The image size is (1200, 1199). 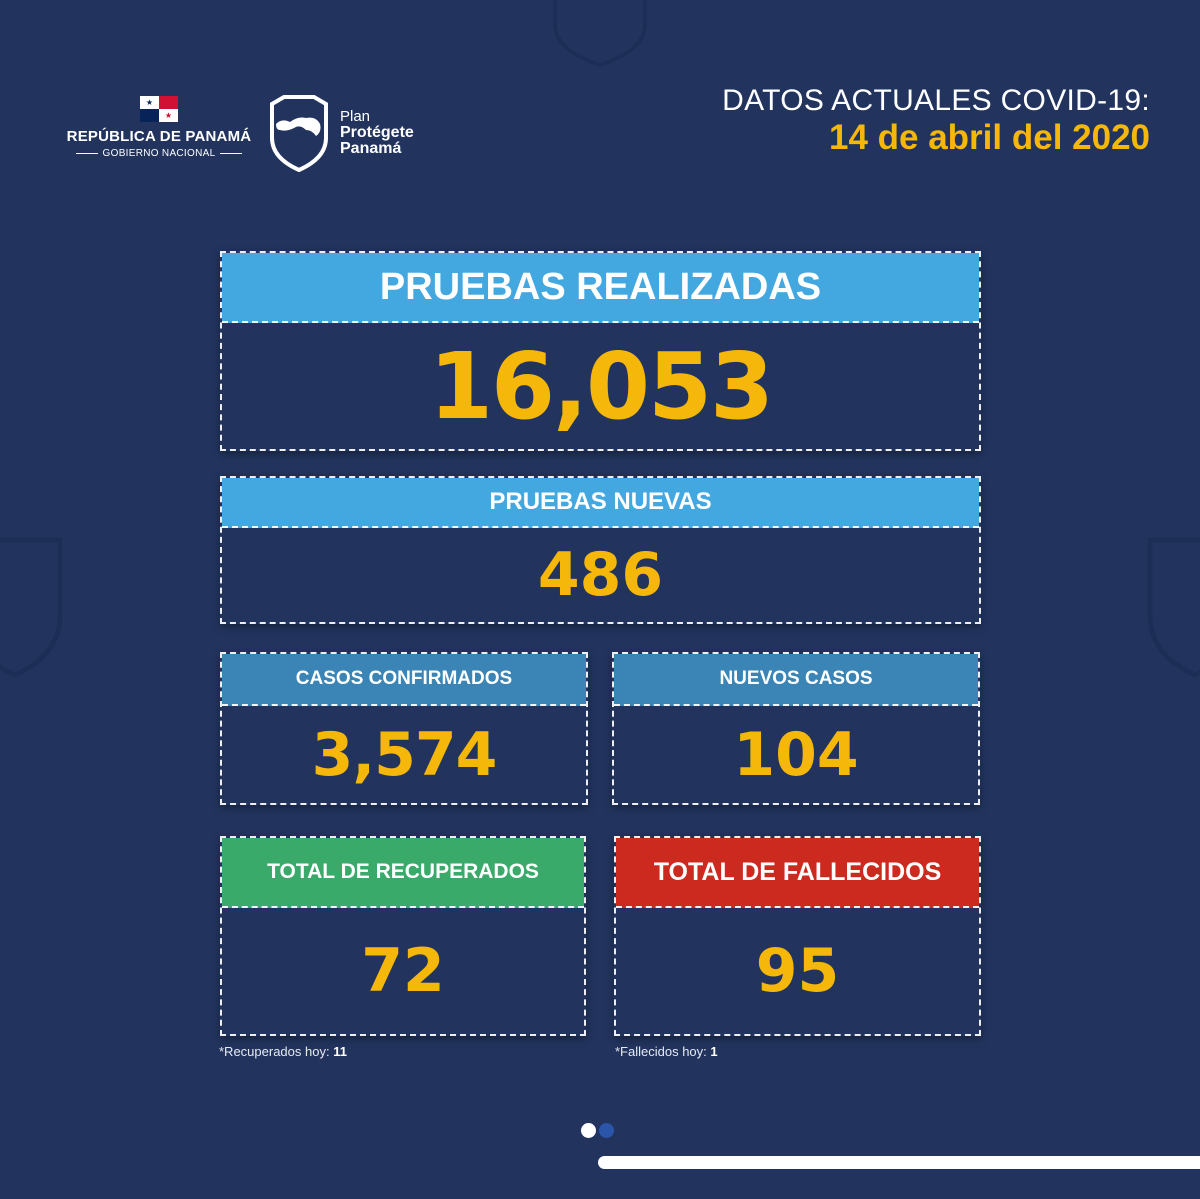 I want to click on card-header: CASOS CONFIRMADOS, so click(x=404, y=680).